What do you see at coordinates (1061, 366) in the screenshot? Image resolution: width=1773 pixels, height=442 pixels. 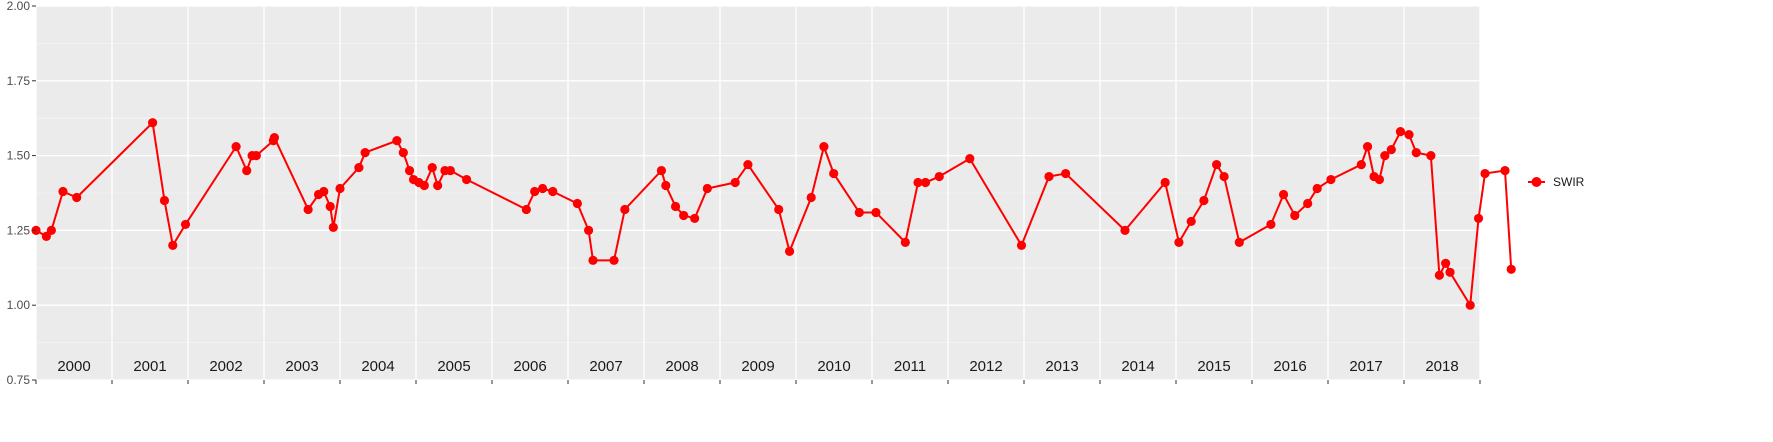 I see `year-label: 2013` at bounding box center [1061, 366].